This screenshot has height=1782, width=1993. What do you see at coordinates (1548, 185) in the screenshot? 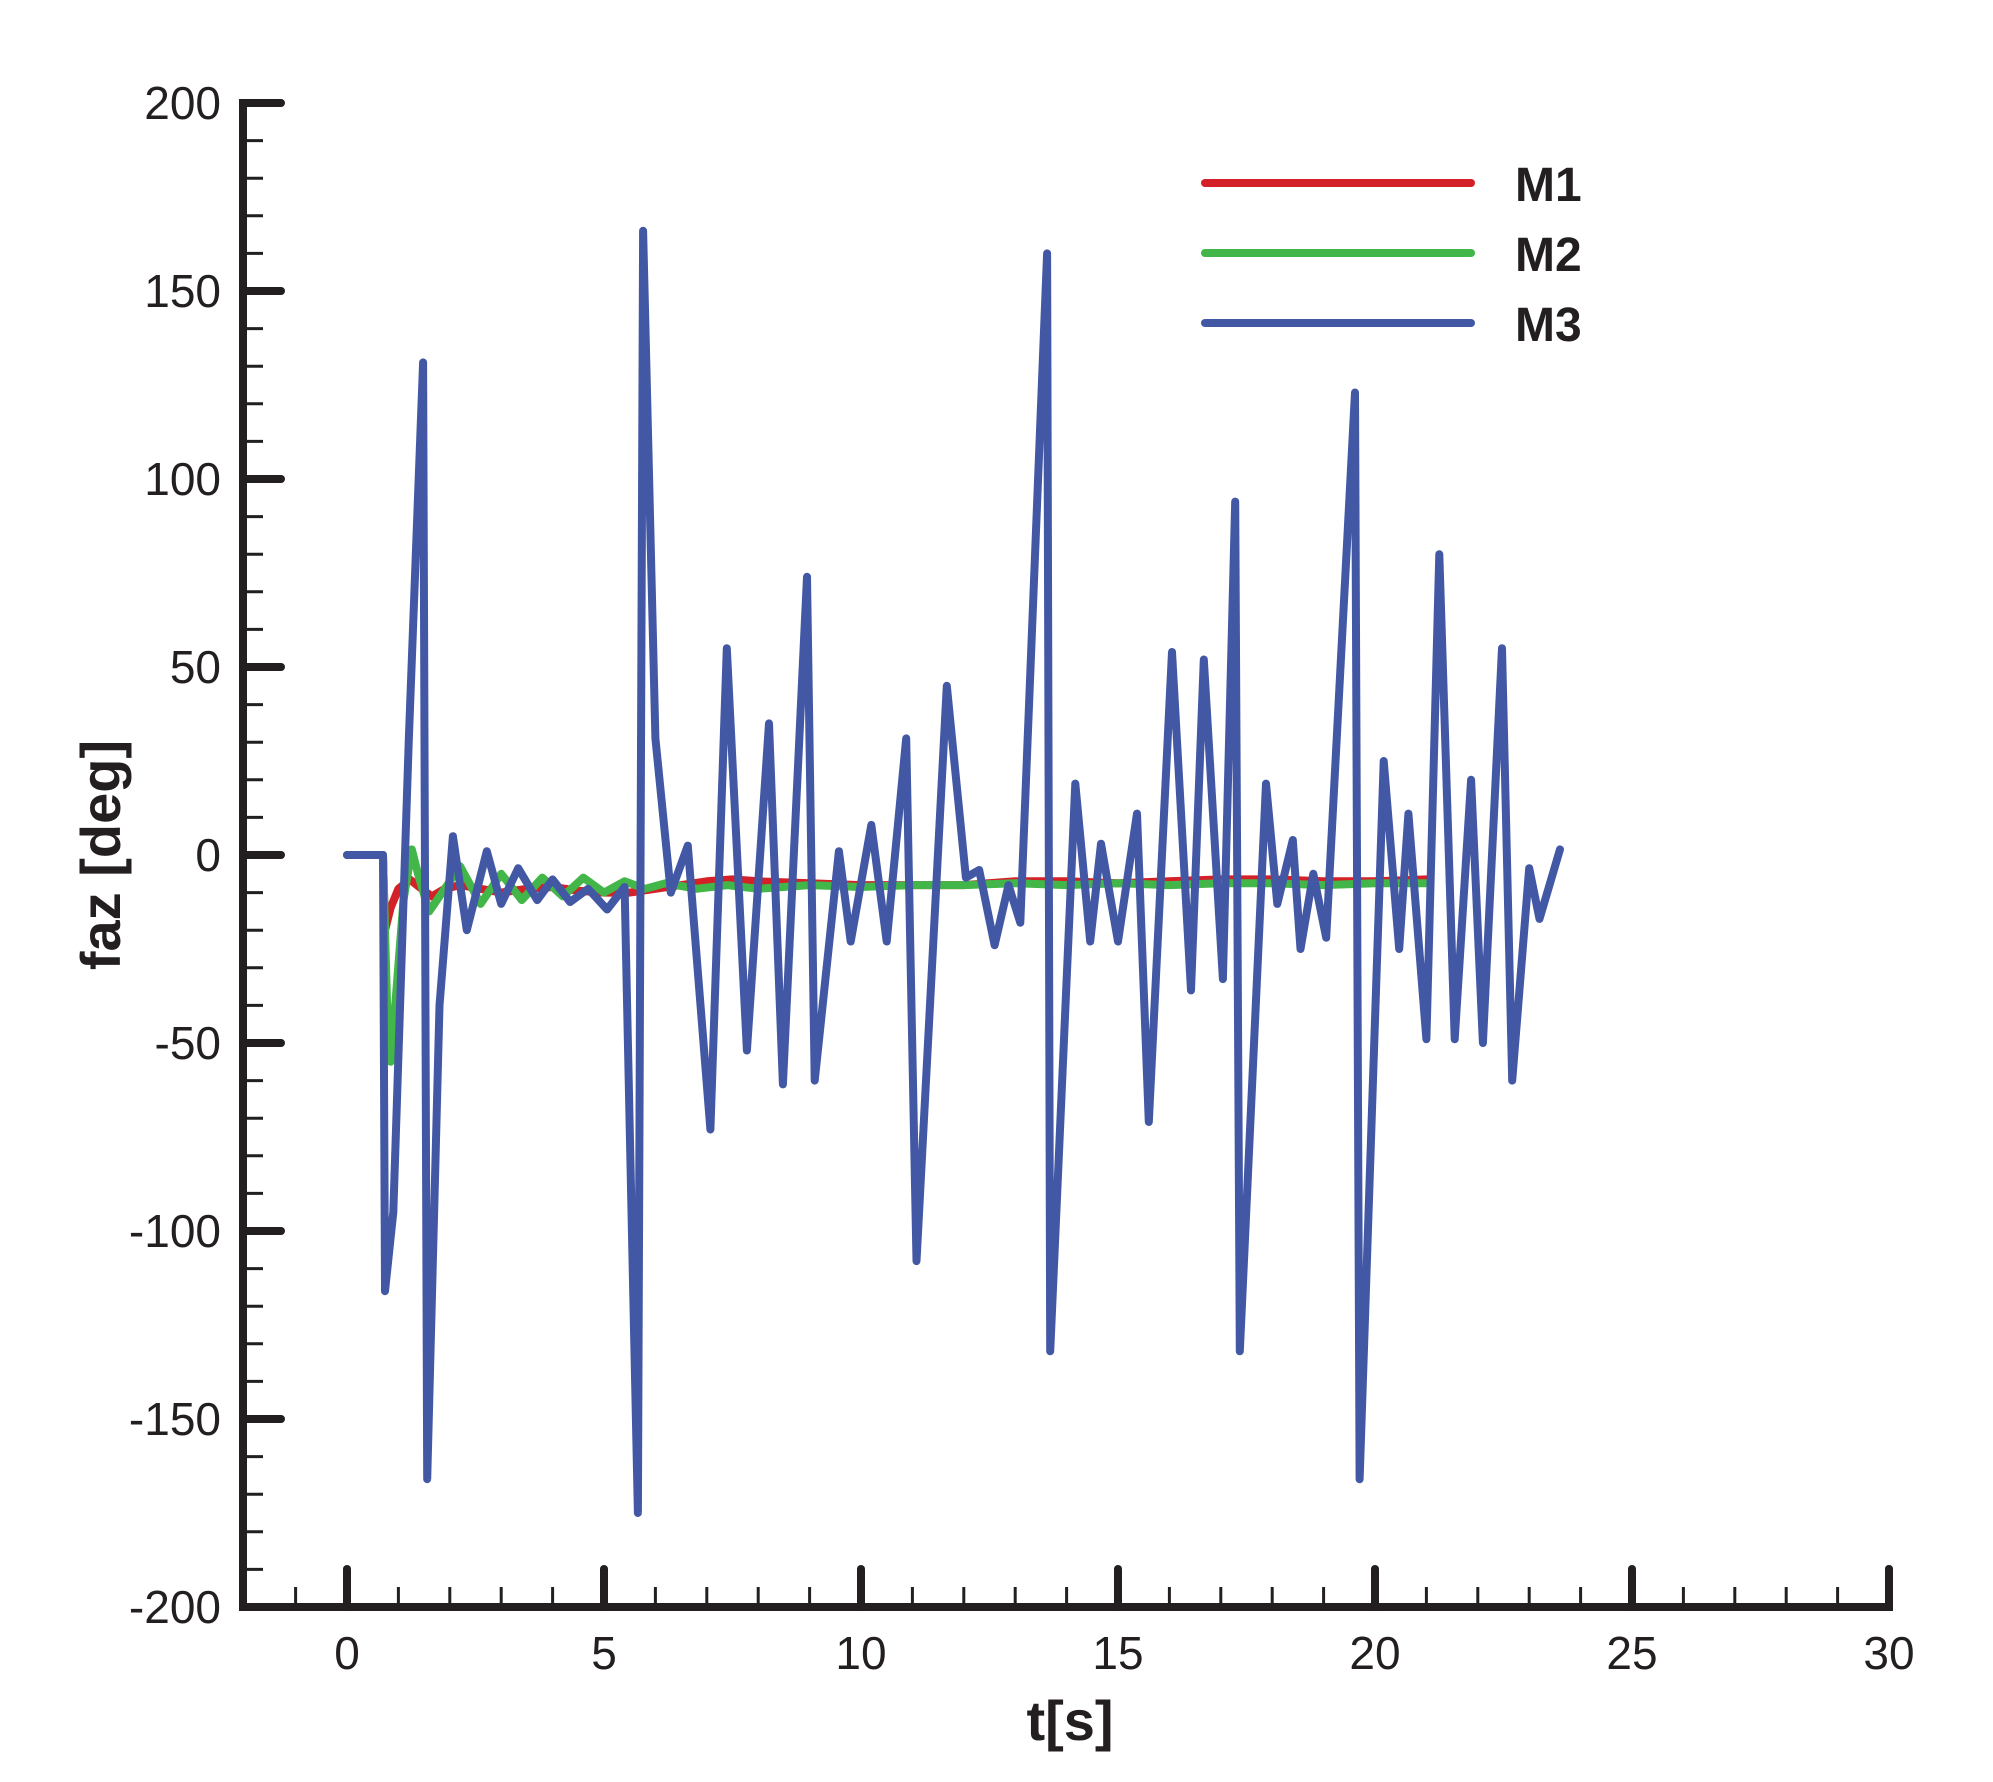
I see `legend-label-m1: M1` at bounding box center [1548, 185].